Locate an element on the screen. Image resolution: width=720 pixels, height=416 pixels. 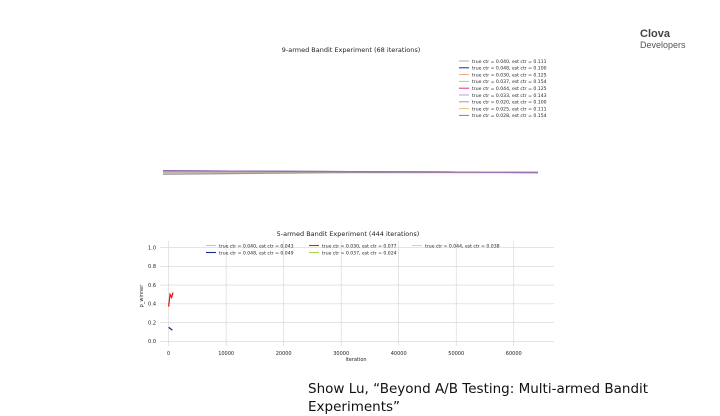
y-tick-label: 0.4 is located at coordinates (152, 305).